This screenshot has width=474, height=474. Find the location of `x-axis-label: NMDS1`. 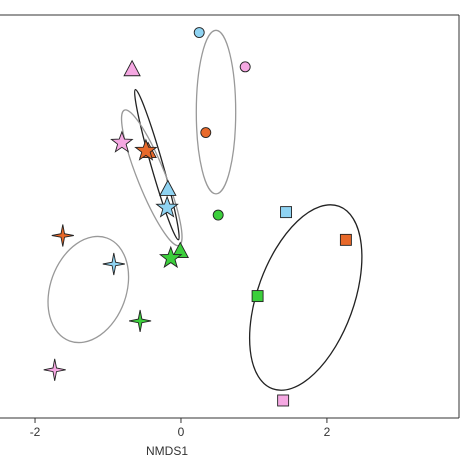

x-axis-label: NMDS1 is located at coordinates (167, 451).